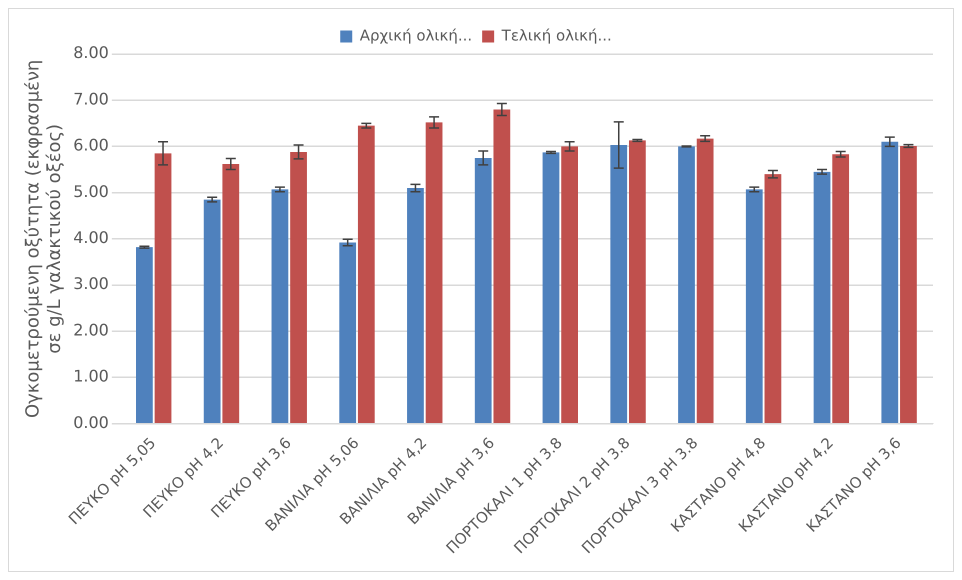 This screenshot has height=580, width=962. I want to click on y-tick-label: 2.00, so click(91, 330).